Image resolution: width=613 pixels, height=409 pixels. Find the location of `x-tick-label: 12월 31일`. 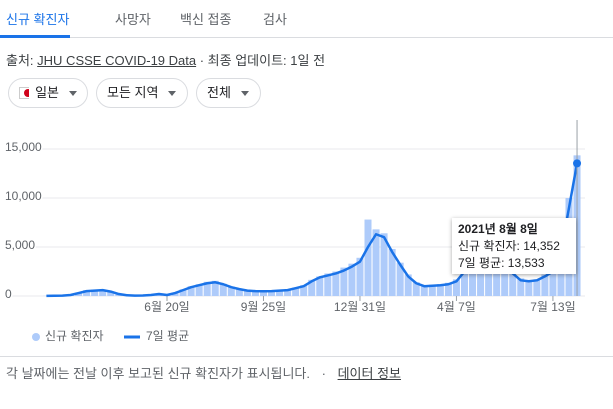

x-tick-label: 12월 31일 is located at coordinates (360, 307).